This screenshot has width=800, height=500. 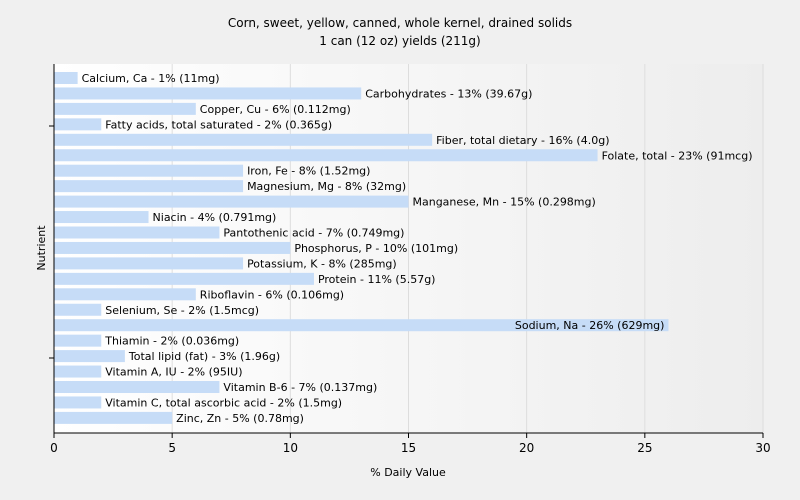 I want to click on bar-label: Calcium, Ca - 1% (11mg), so click(x=151, y=78).